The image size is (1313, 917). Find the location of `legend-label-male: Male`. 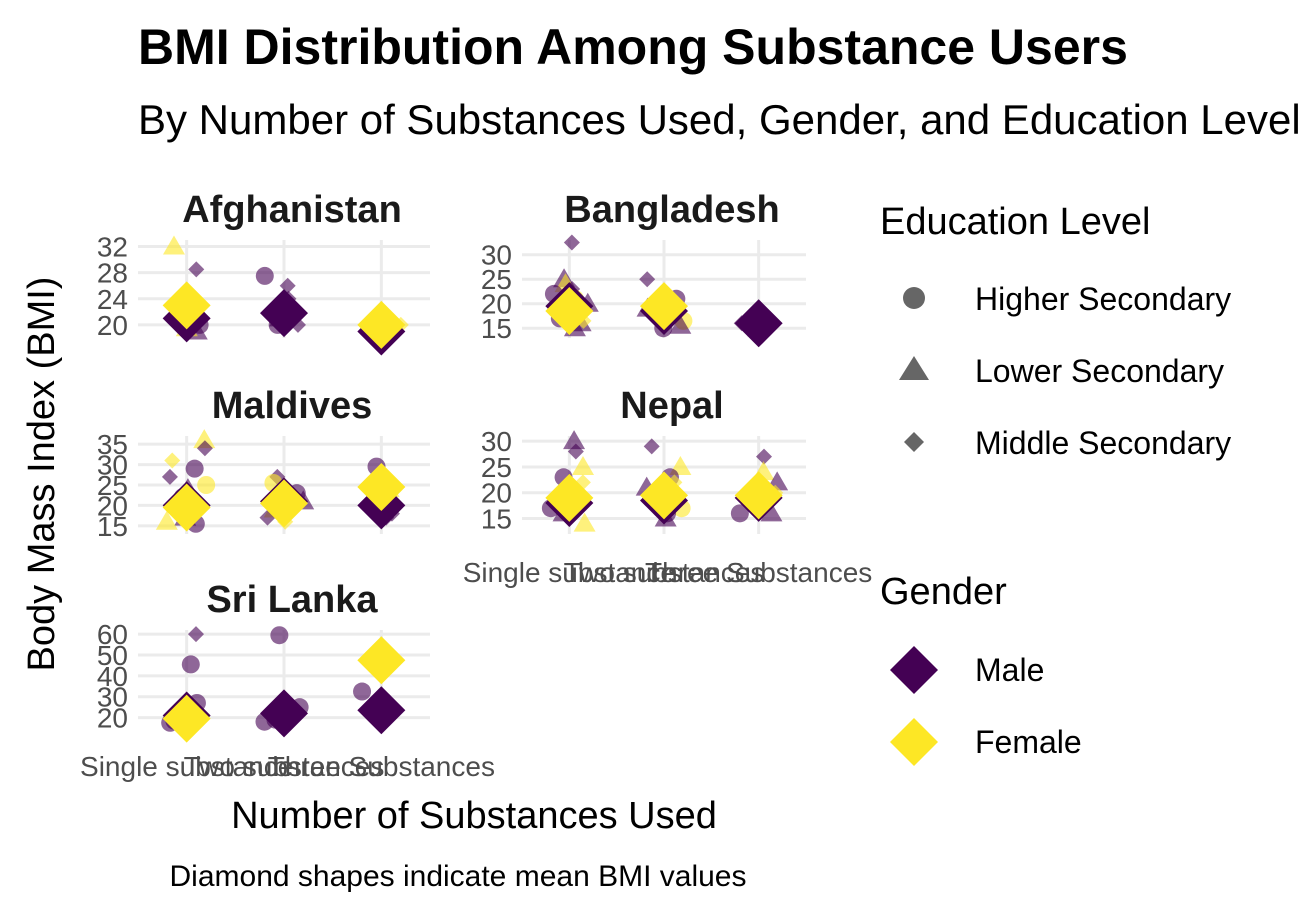

legend-label-male: Male is located at coordinates (1009, 670).